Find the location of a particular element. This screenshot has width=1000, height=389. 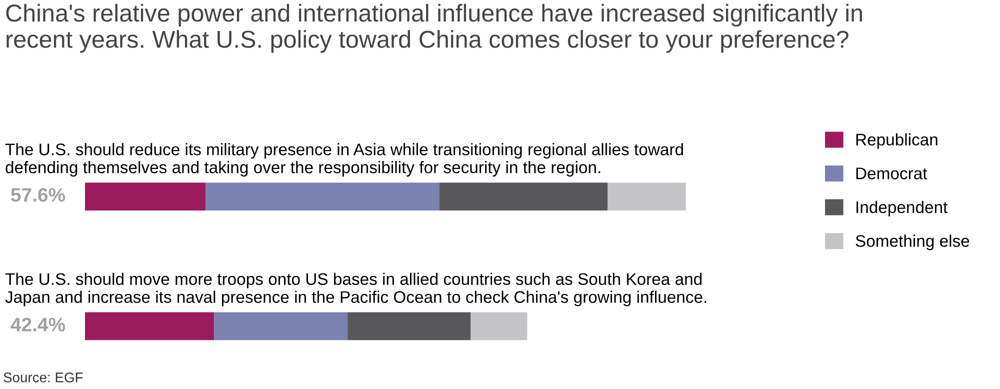

text: 42.4% is located at coordinates (38, 325).